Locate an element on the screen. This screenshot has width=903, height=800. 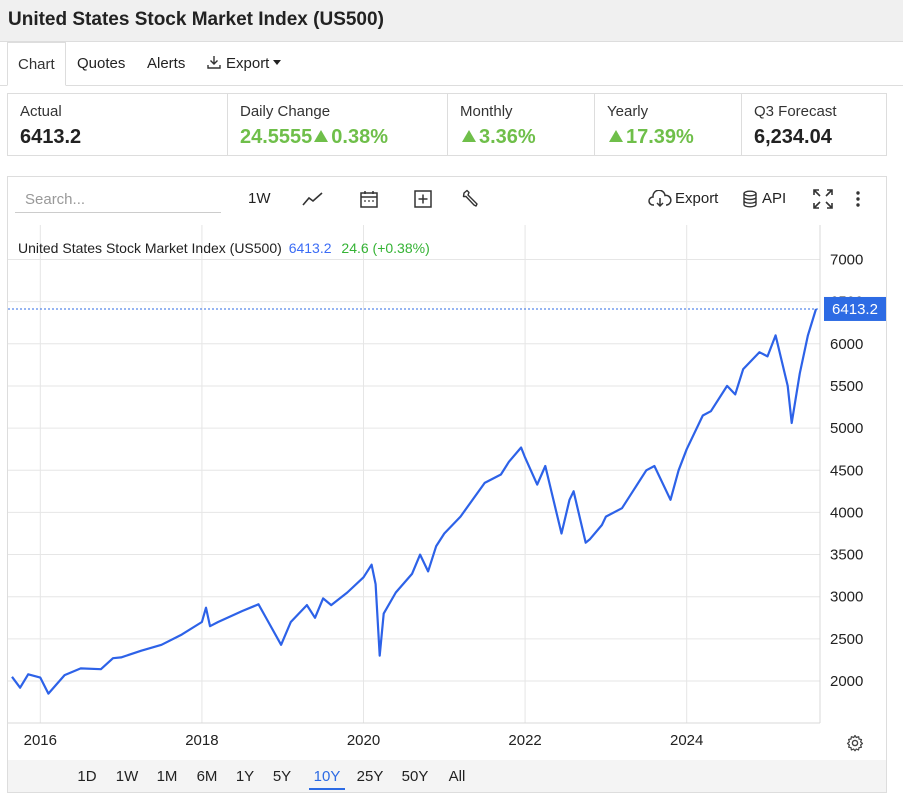
x-tick-label: 2024 is located at coordinates (686, 740).